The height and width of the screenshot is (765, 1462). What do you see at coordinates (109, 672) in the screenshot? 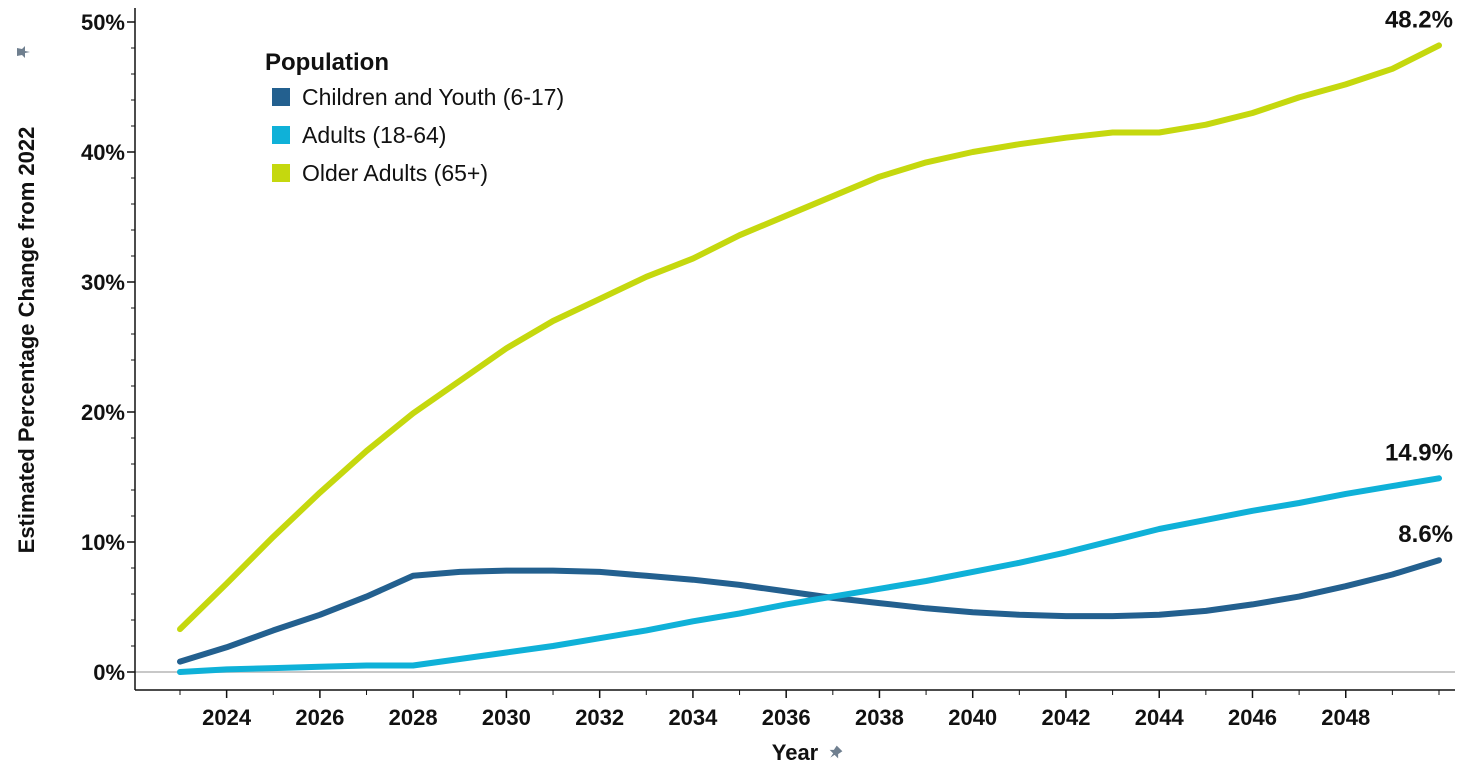
I see `y-tick-label: 0%` at bounding box center [109, 672].